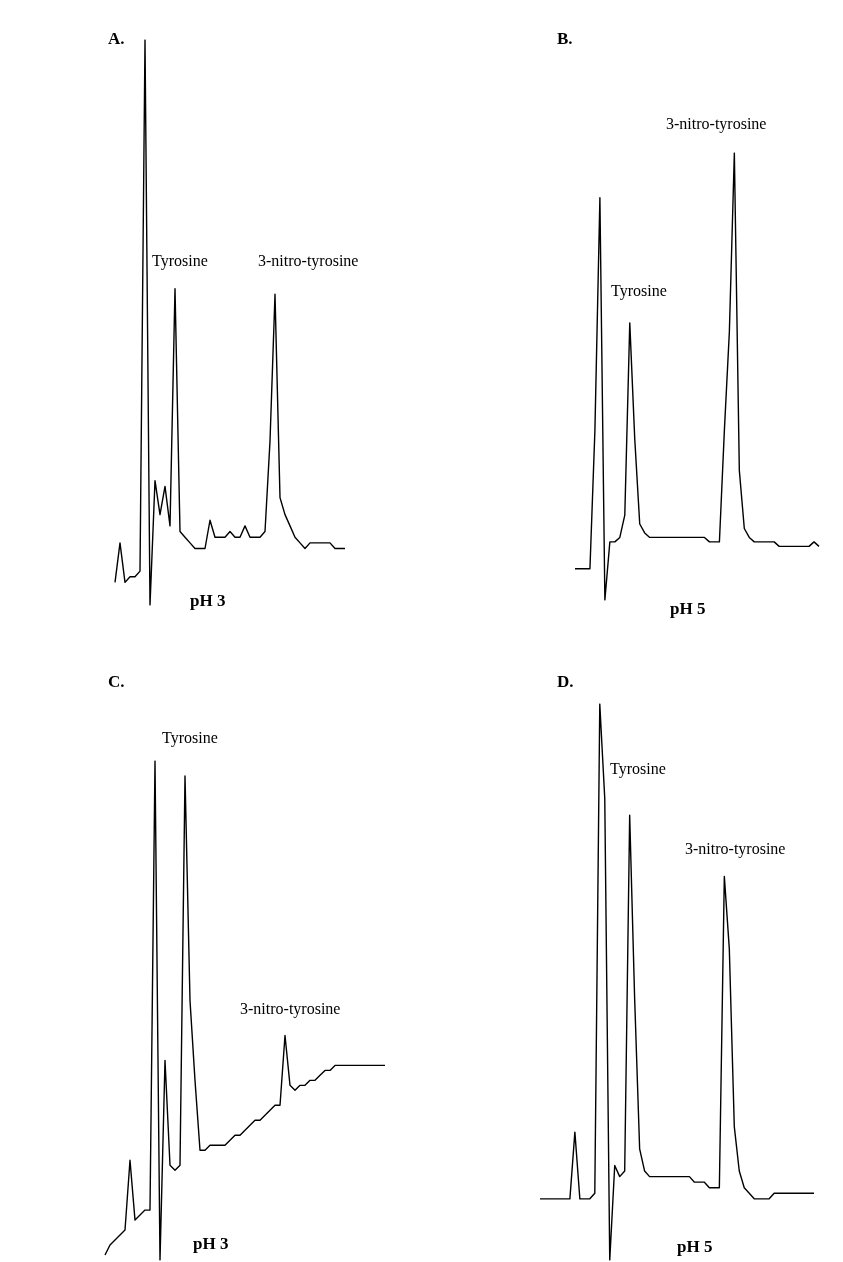 This screenshot has height=1262, width=843. I want to click on text: Tyrosine, so click(190, 737).